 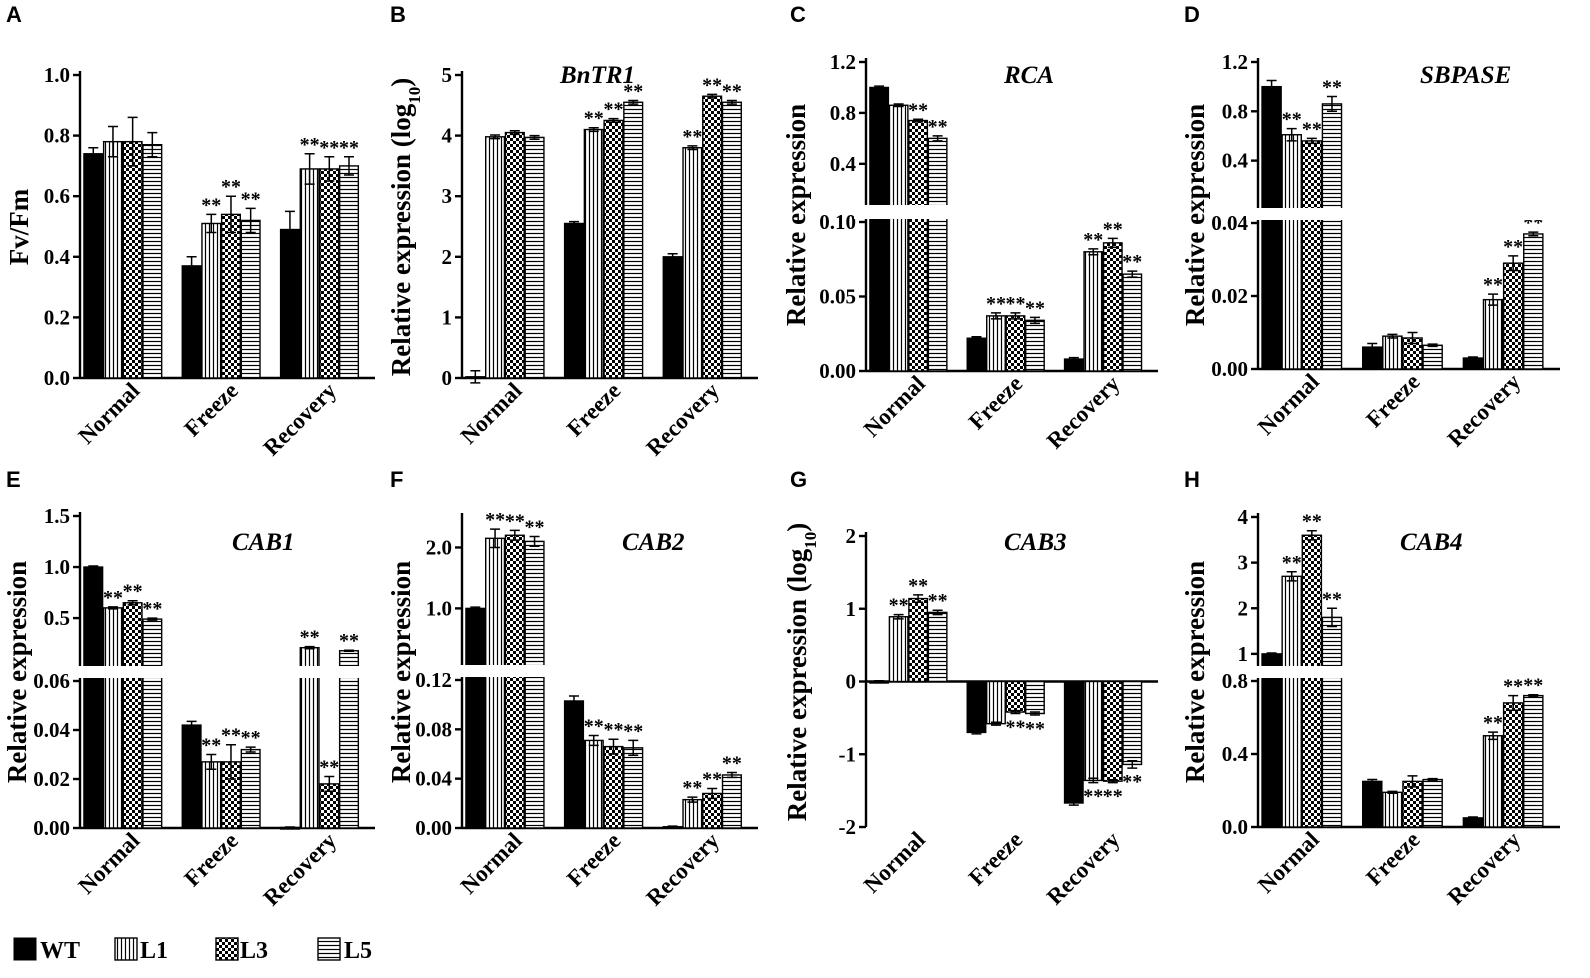 I want to click on sig-mark-c-freeze-l1: **, so click(x=996, y=304).